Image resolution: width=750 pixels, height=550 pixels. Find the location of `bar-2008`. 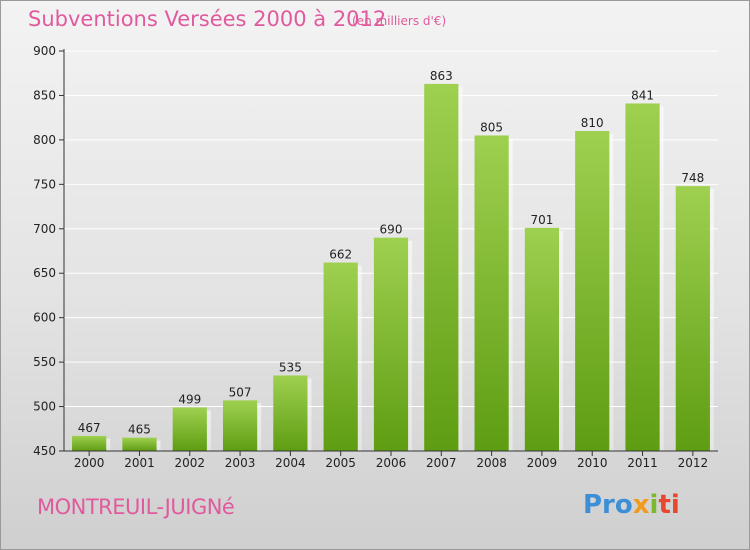

bar-2008 is located at coordinates (491, 293).